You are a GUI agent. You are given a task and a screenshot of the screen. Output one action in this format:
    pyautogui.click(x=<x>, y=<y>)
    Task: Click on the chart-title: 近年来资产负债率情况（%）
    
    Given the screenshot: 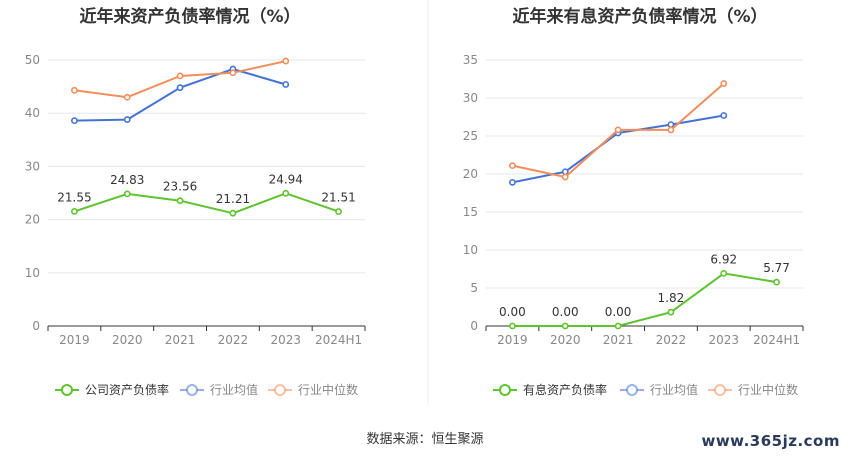 What is the action you would take?
    pyautogui.click(x=189, y=16)
    